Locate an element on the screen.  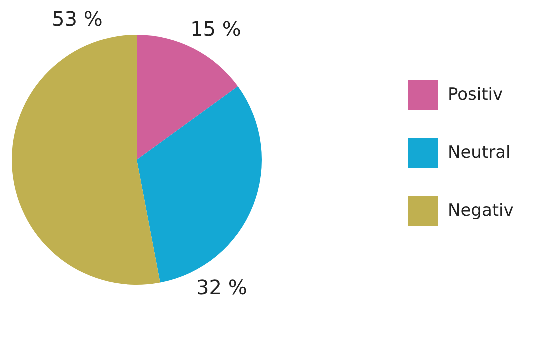
pie-slice is located at coordinates (187, 97).